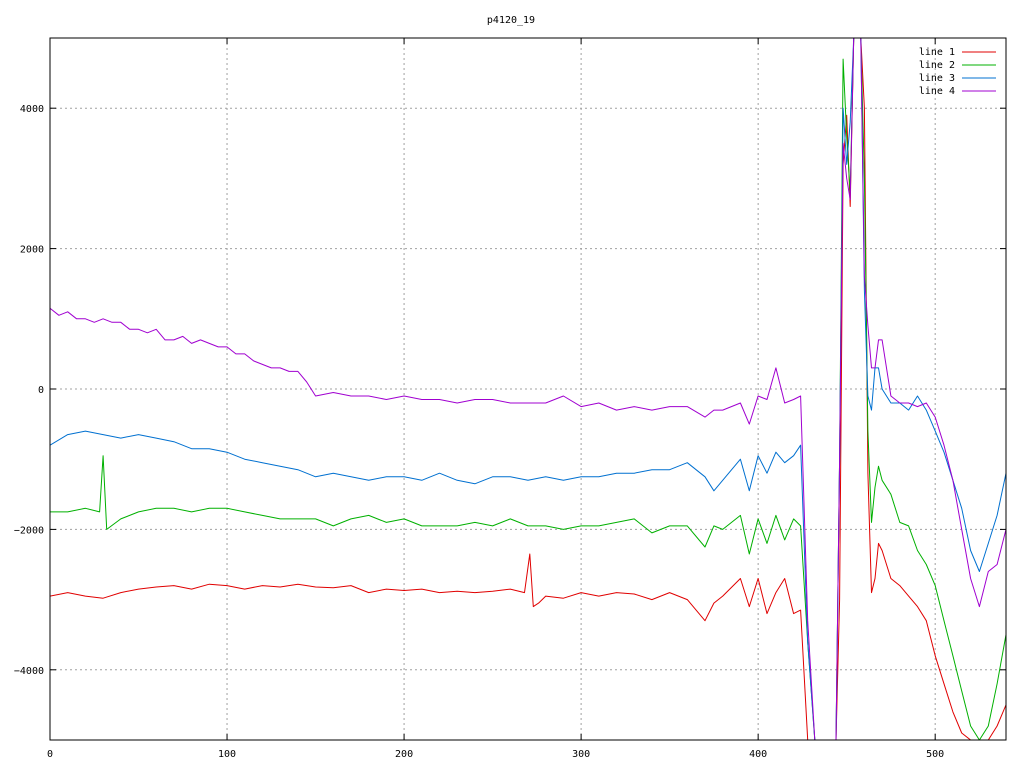 The image size is (1024, 768). What do you see at coordinates (937, 91) in the screenshot?
I see `legend-label-4: line 4` at bounding box center [937, 91].